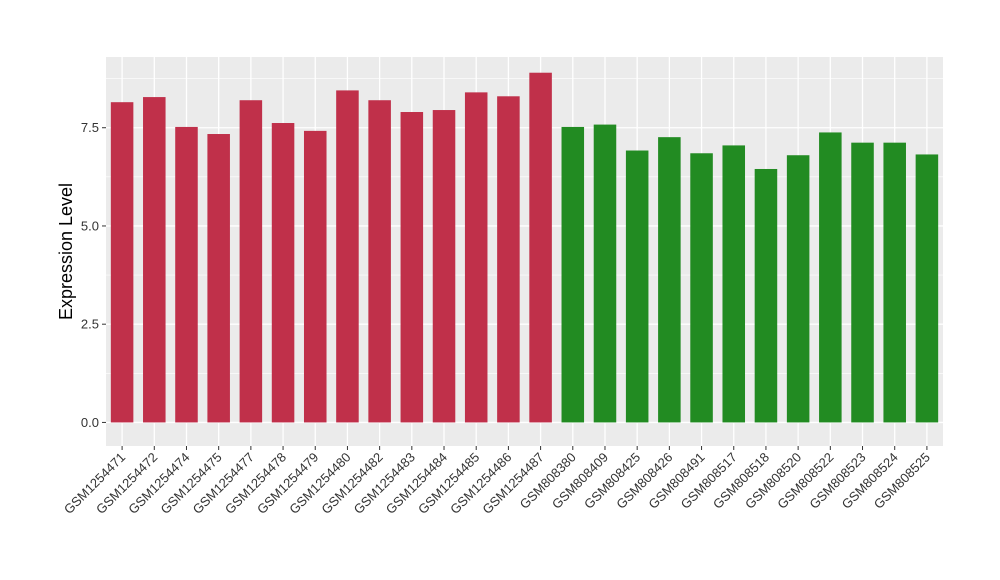  What do you see at coordinates (90, 422) in the screenshot?
I see `y-tick-label: 0.0` at bounding box center [90, 422].